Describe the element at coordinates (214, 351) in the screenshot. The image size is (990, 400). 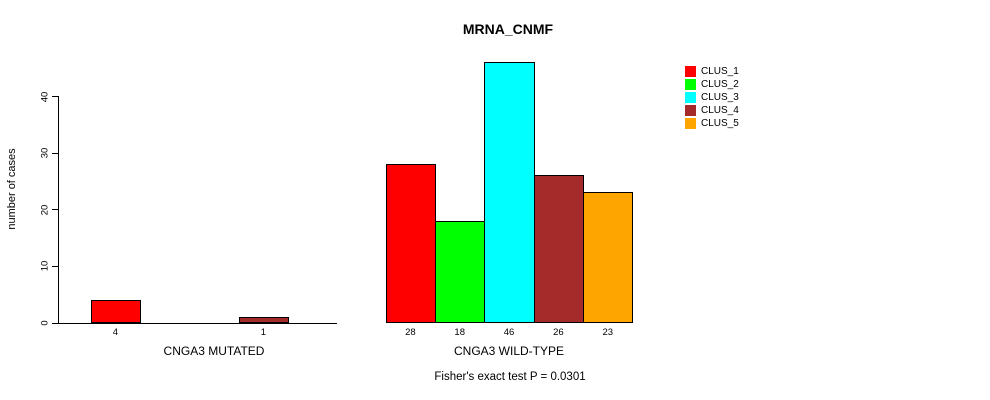
I see `group-label-mutated: CNGA3 MUTATED` at that location.